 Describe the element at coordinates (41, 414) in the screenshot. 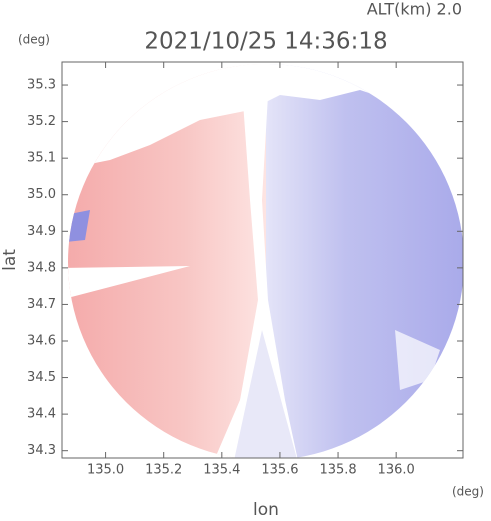

I see `y-tick-label: 34.4` at that location.